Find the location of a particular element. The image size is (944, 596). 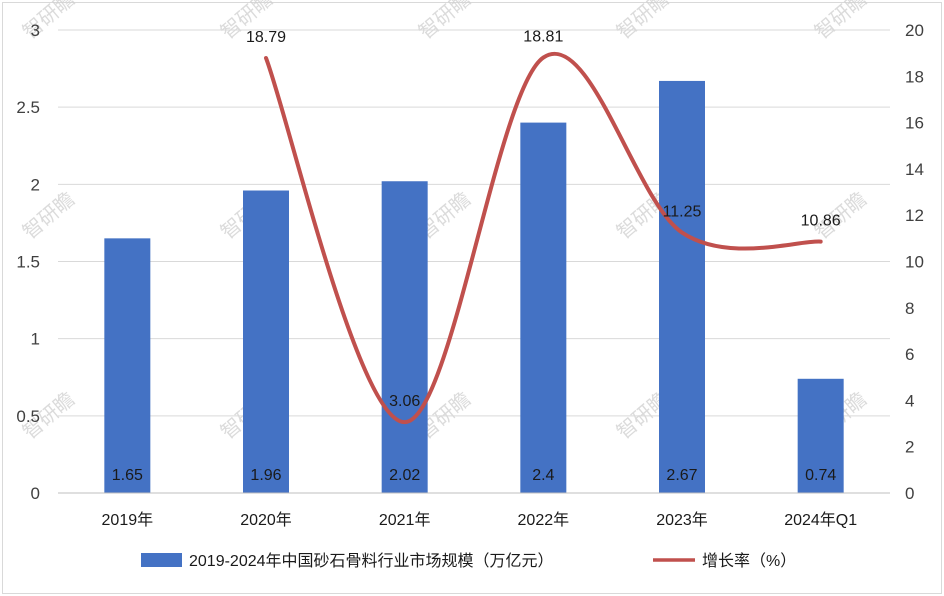

y-right-tick-label: 2 is located at coordinates (909, 447).